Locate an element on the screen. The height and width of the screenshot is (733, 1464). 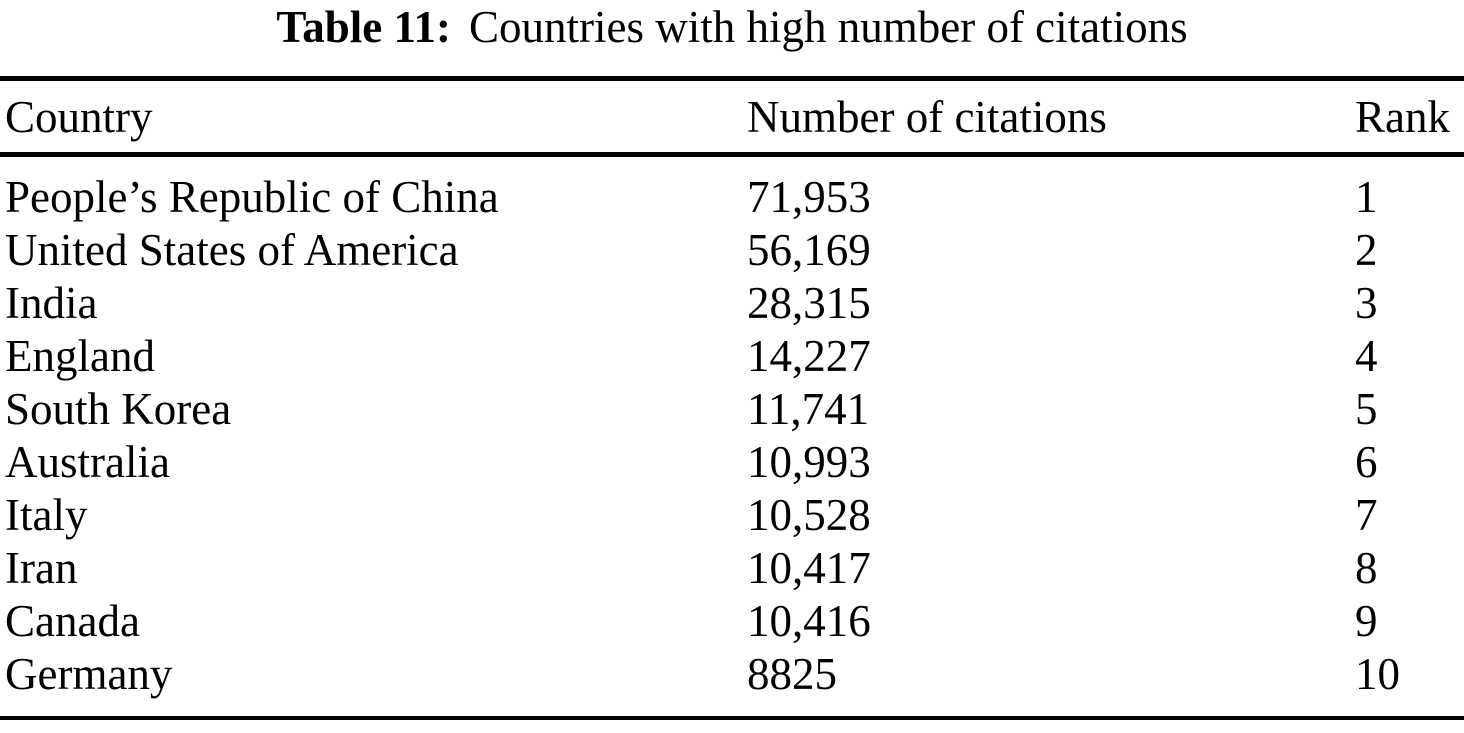
cell-rank: 2 is located at coordinates (1366, 250).